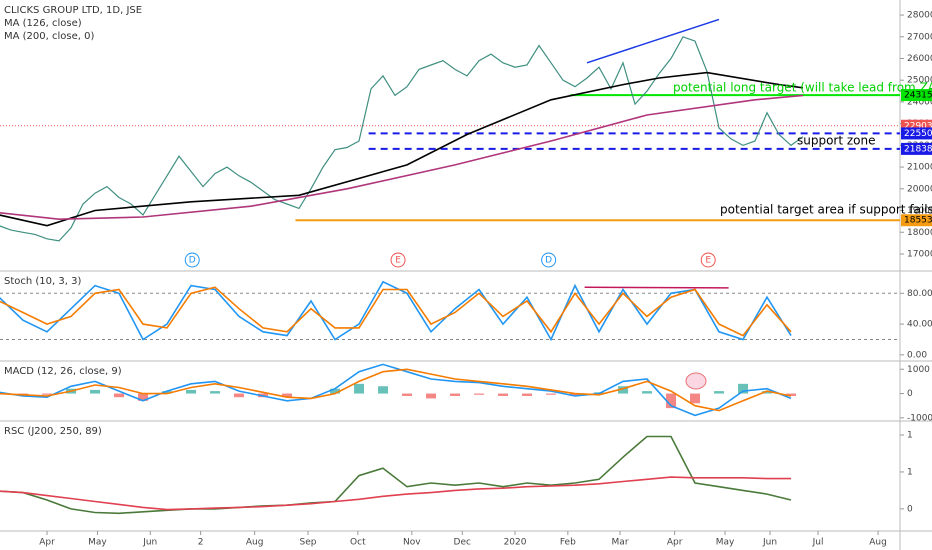 The image size is (932, 550). I want to click on annotation: support zone, so click(836, 141).